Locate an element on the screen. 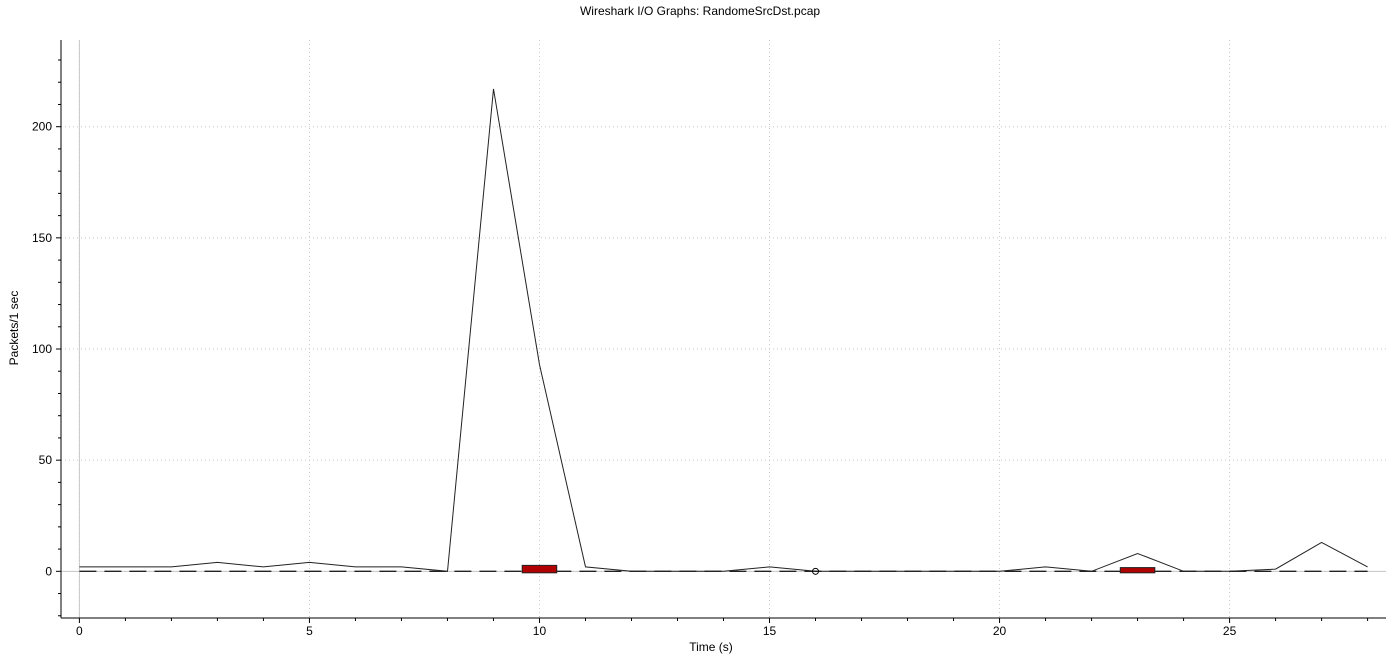 The width and height of the screenshot is (1400, 661). x-tick-label: 25 is located at coordinates (1230, 631).